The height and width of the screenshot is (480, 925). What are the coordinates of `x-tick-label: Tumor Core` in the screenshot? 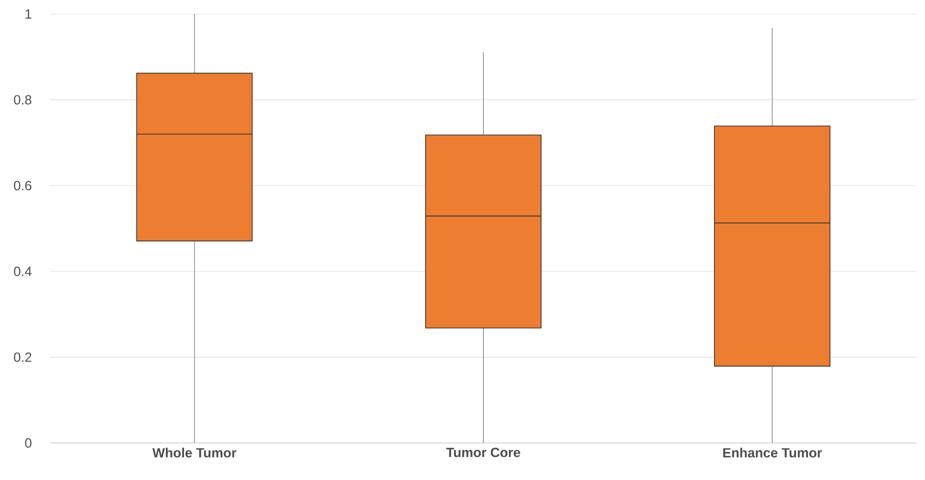 It's located at (483, 453).